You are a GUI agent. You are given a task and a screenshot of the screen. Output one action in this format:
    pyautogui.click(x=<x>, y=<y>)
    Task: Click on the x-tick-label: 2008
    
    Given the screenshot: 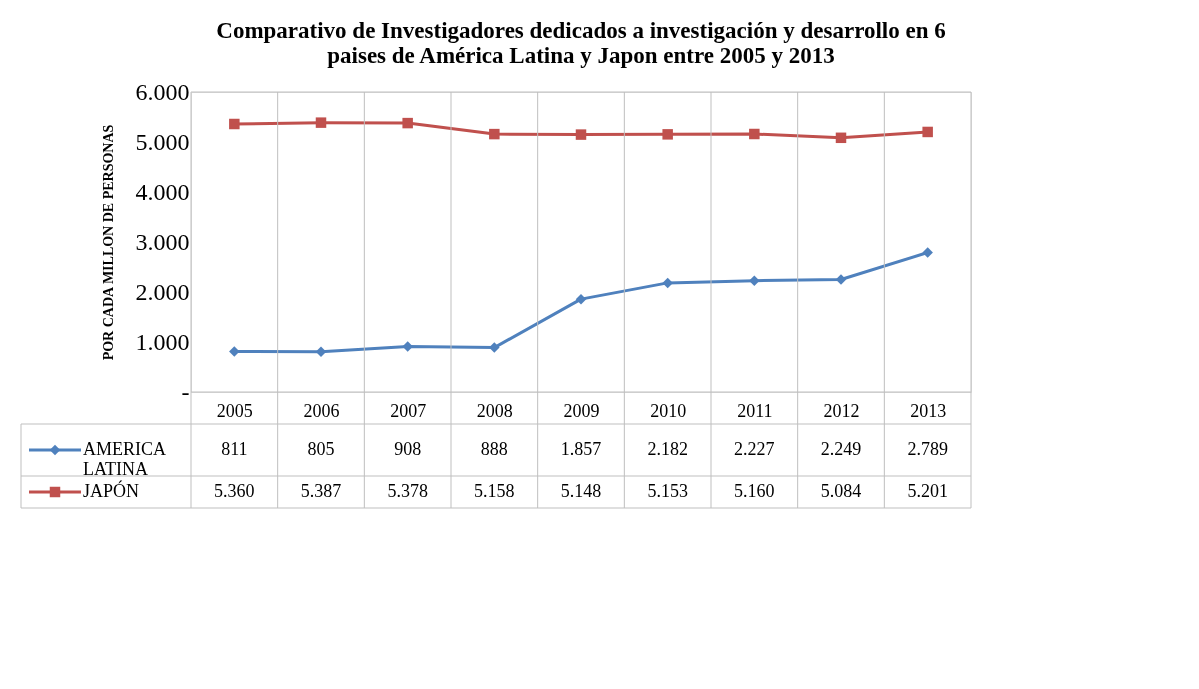 What is the action you would take?
    pyautogui.click(x=494, y=410)
    